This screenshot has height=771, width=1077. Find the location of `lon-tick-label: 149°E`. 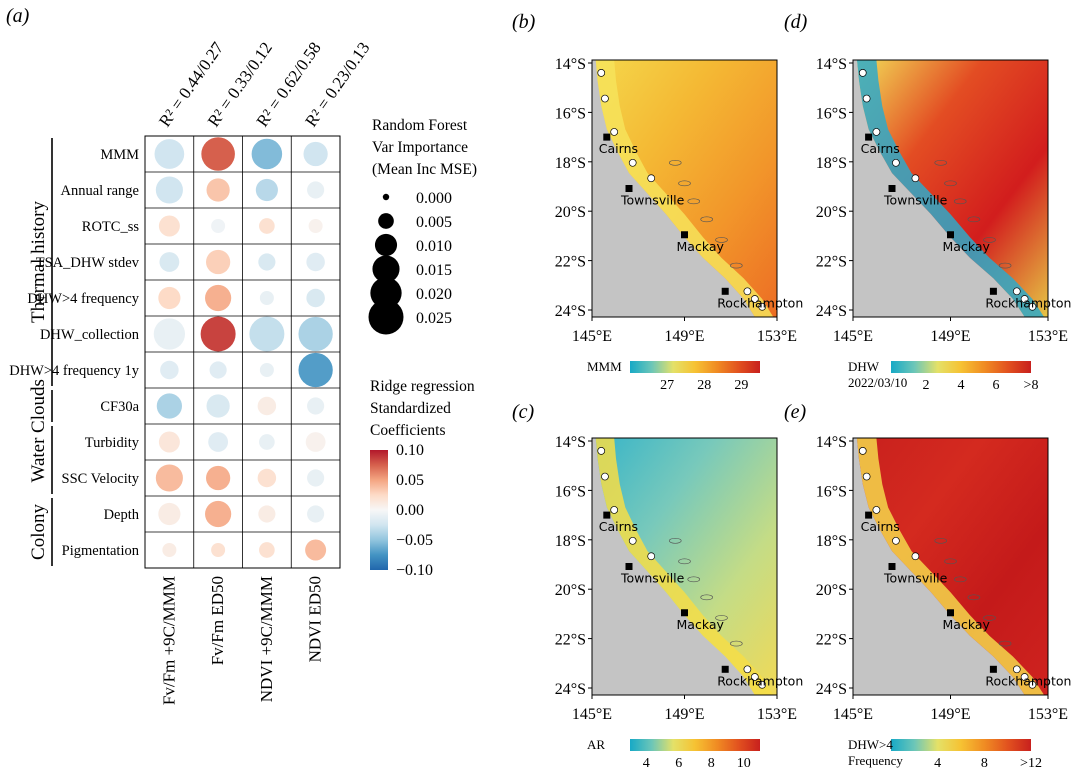

lon-tick-label: 149°E is located at coordinates (684, 714).